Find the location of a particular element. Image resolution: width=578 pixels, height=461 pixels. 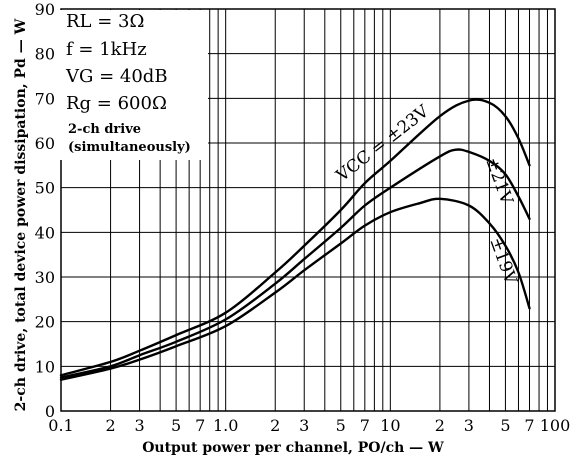

conditions-box-bg is located at coordinates (134, 85).